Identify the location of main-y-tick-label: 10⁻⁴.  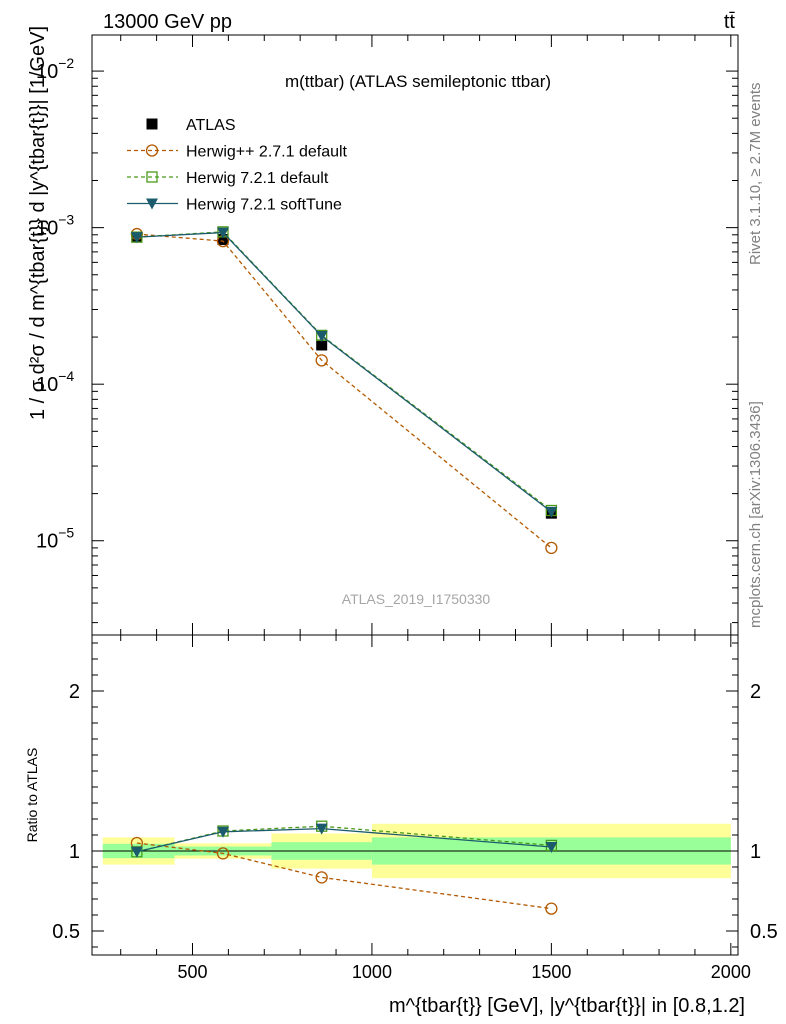
(55, 382).